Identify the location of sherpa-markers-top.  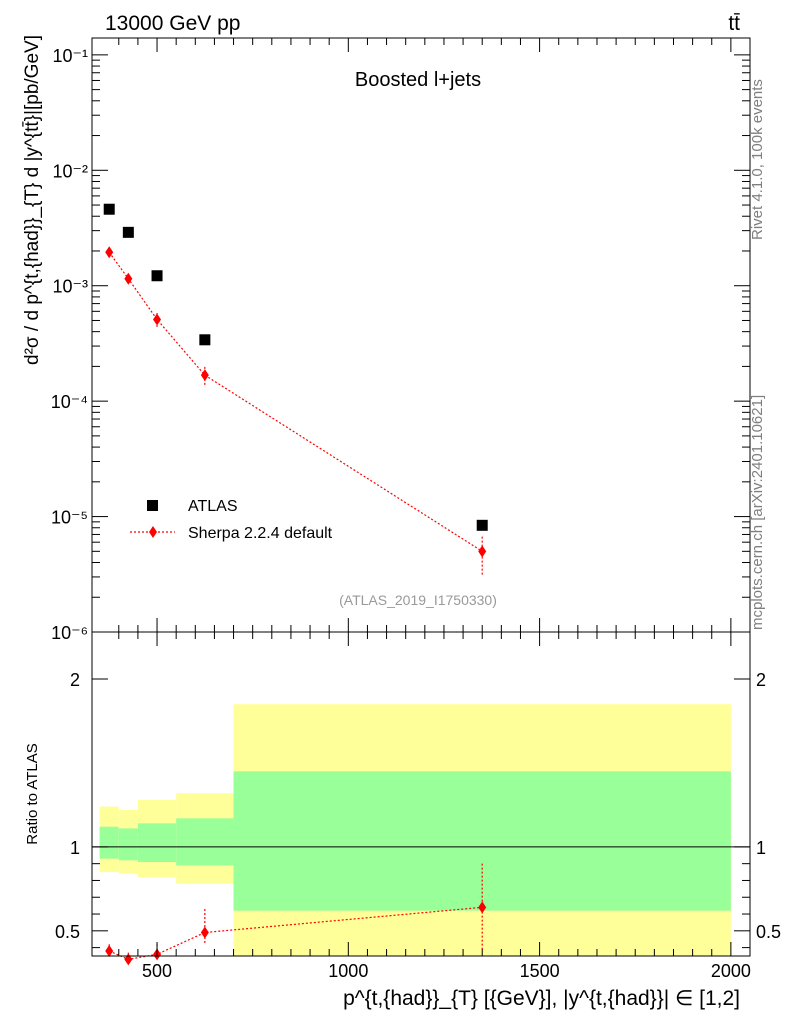
(296, 402).